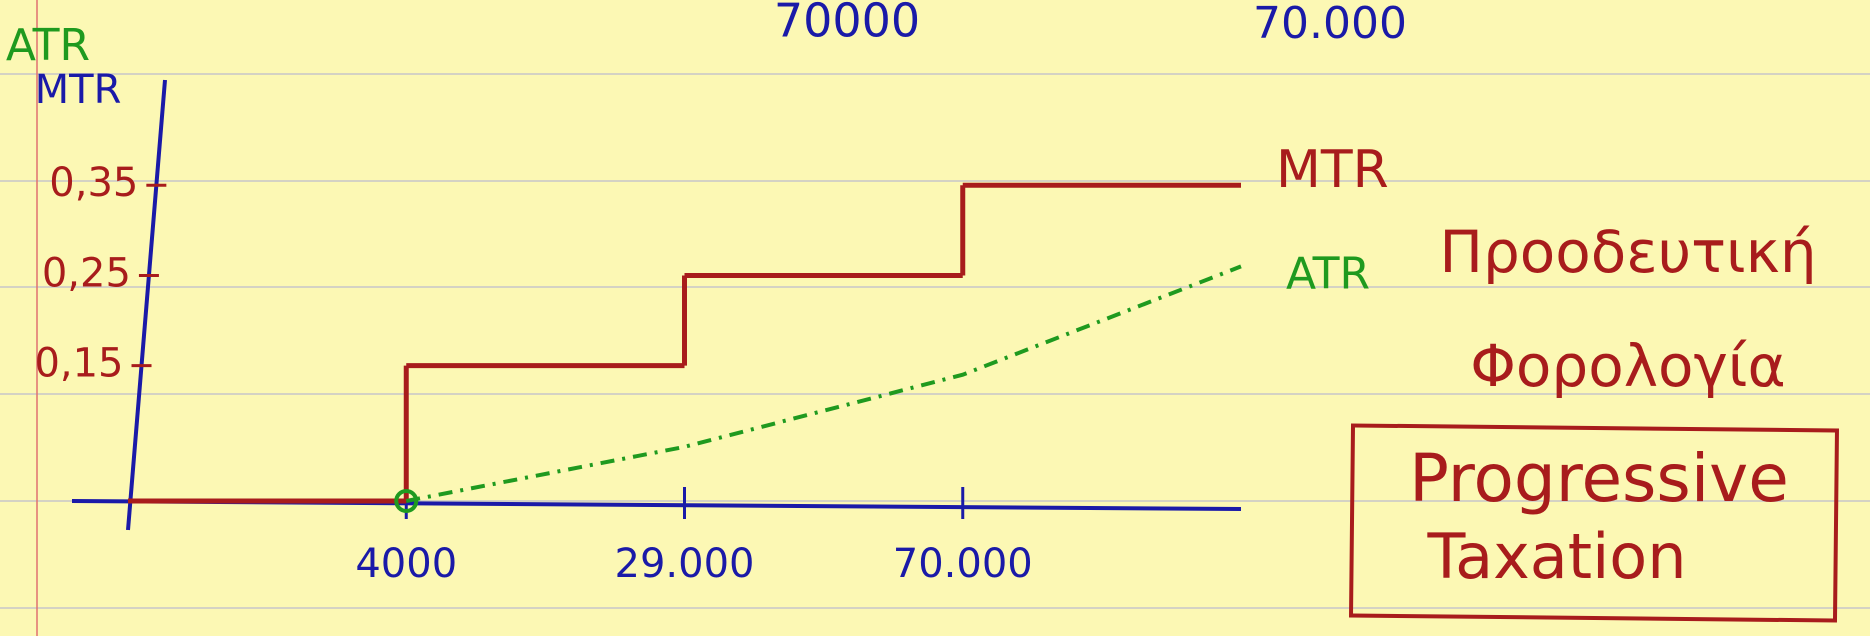 The height and width of the screenshot is (636, 1870). Describe the element at coordinates (1328, 273) in the screenshot. I see `series-label: ATR` at that location.